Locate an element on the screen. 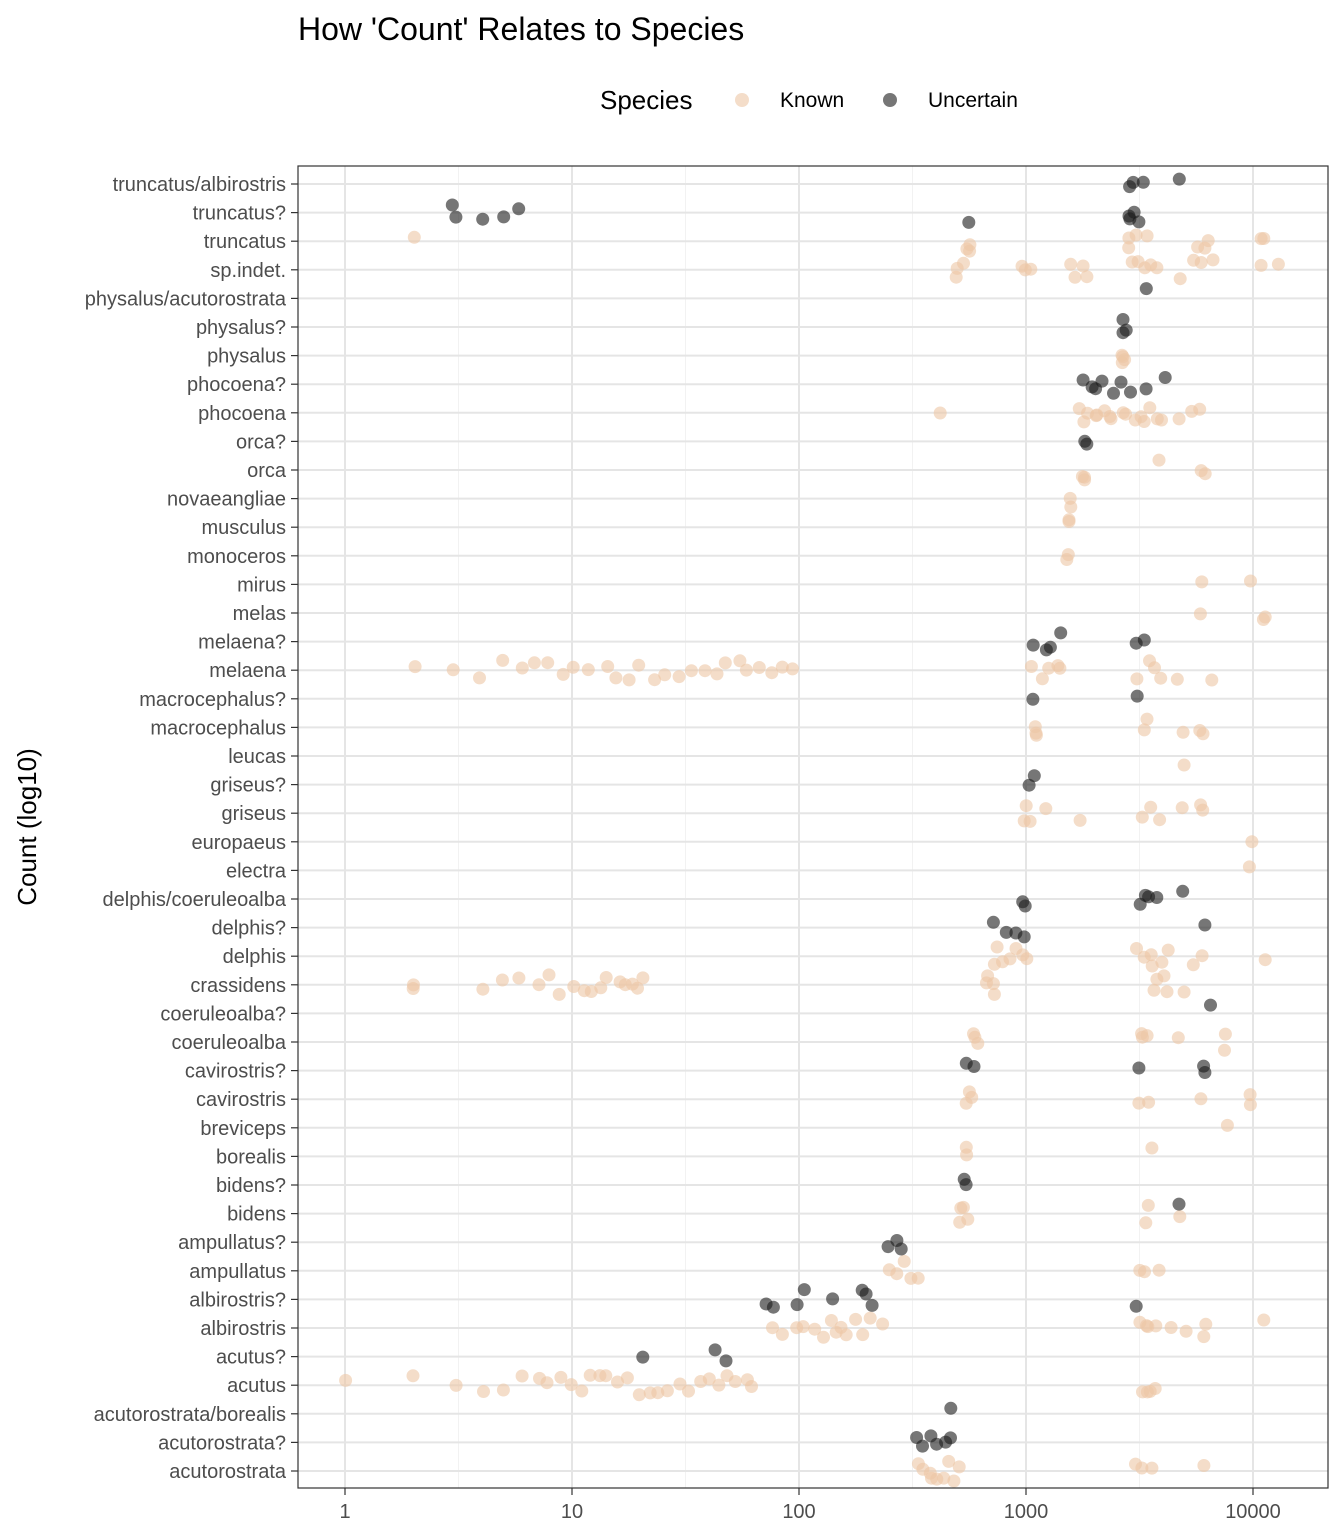 The image size is (1344, 1536). y-tick-label: delphis is located at coordinates (254, 957).